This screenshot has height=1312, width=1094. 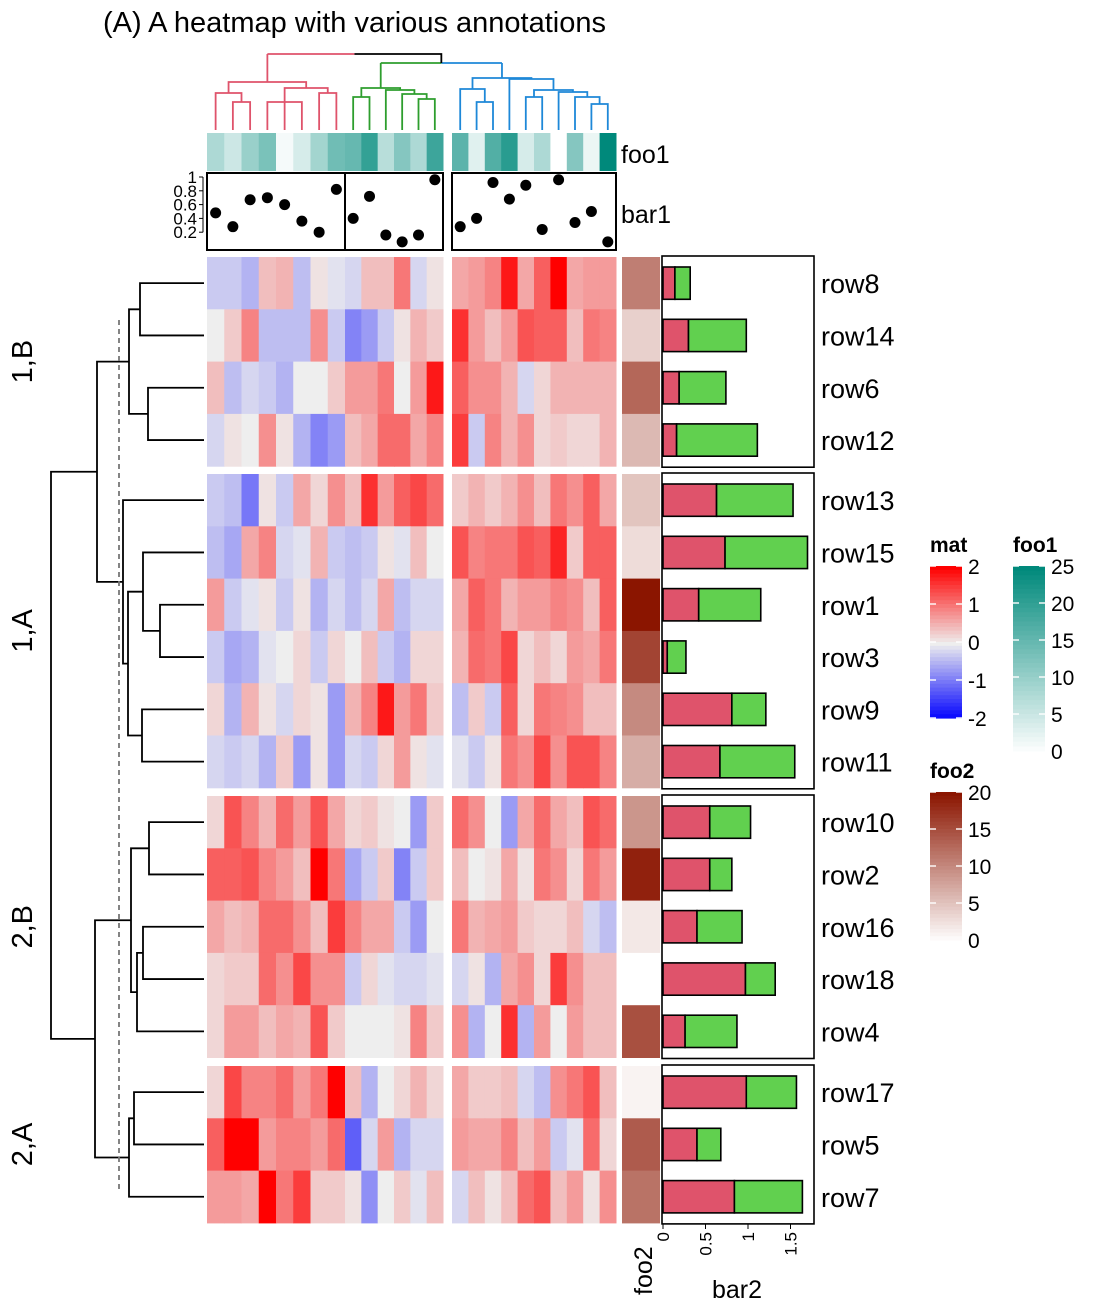 I want to click on foo1-legend-label: 0, so click(x=1057, y=752).